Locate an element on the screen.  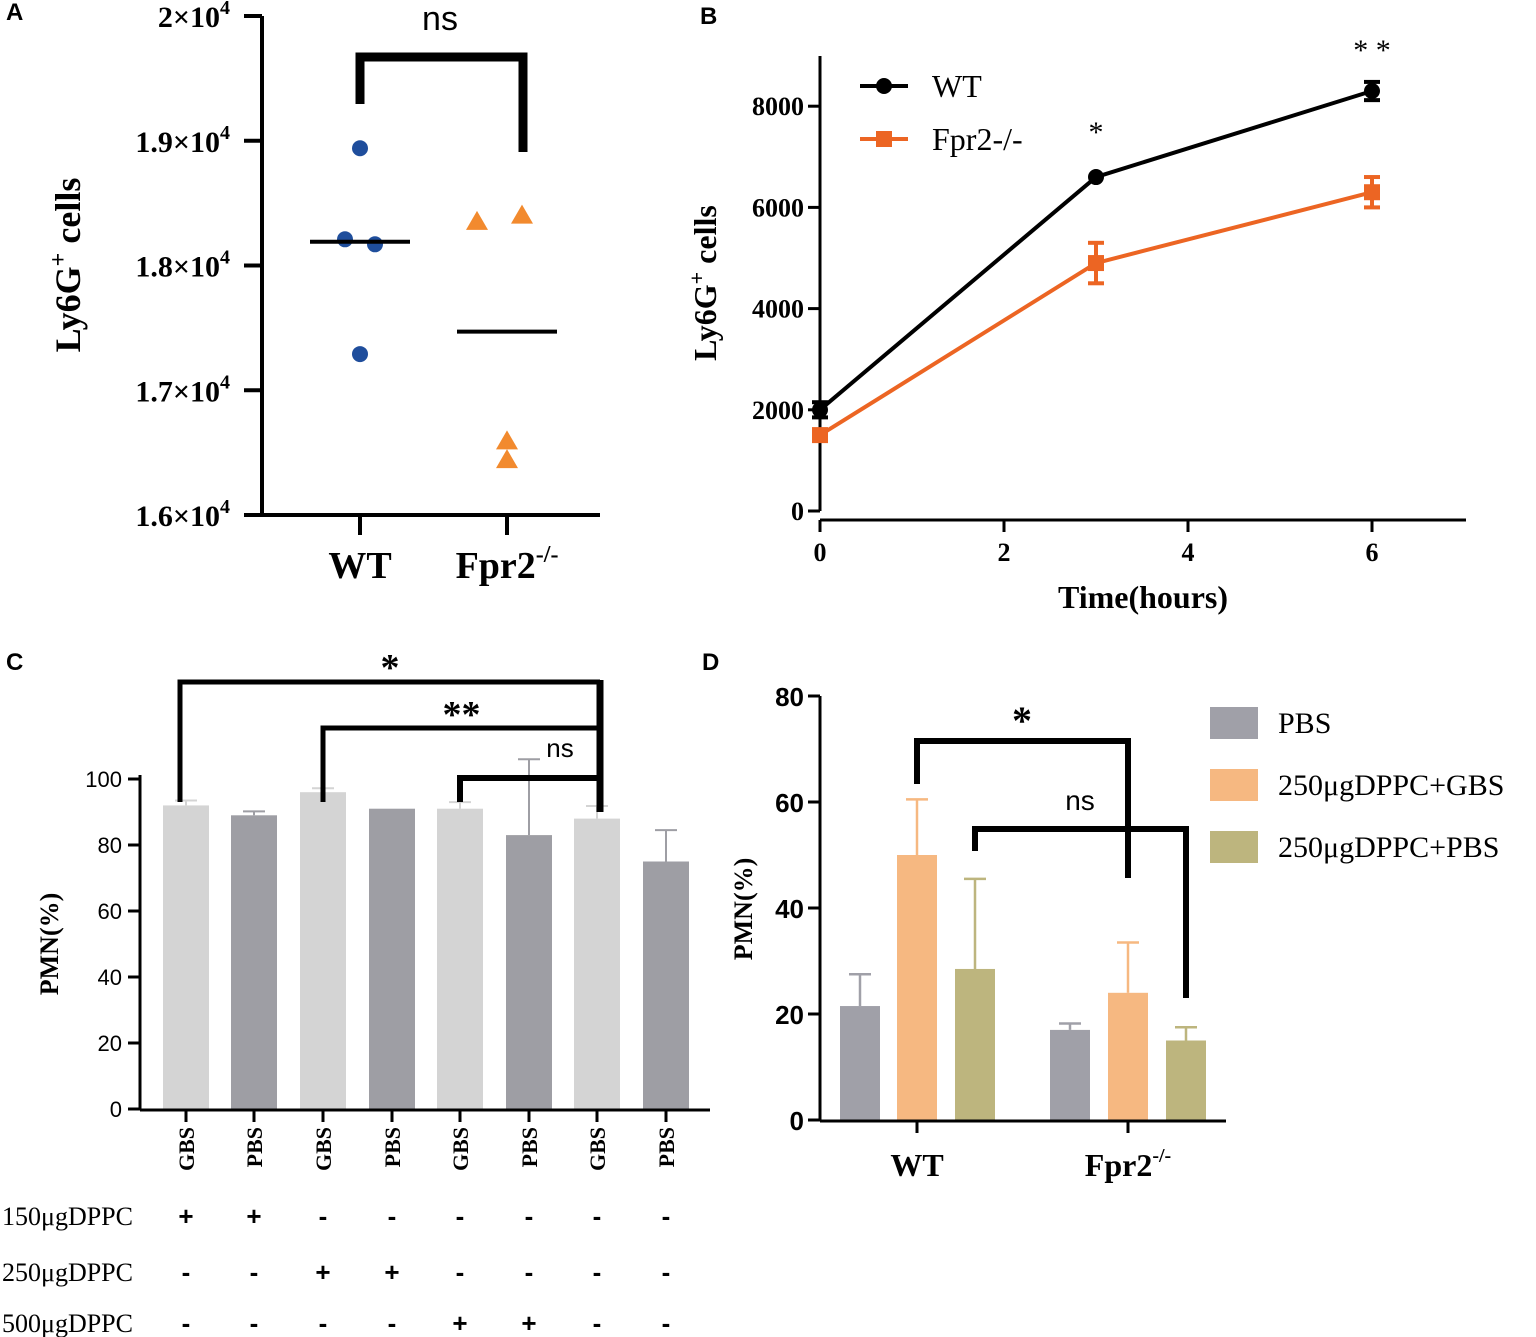
panel-c-ytick-label: 100 is located at coordinates (103, 779).